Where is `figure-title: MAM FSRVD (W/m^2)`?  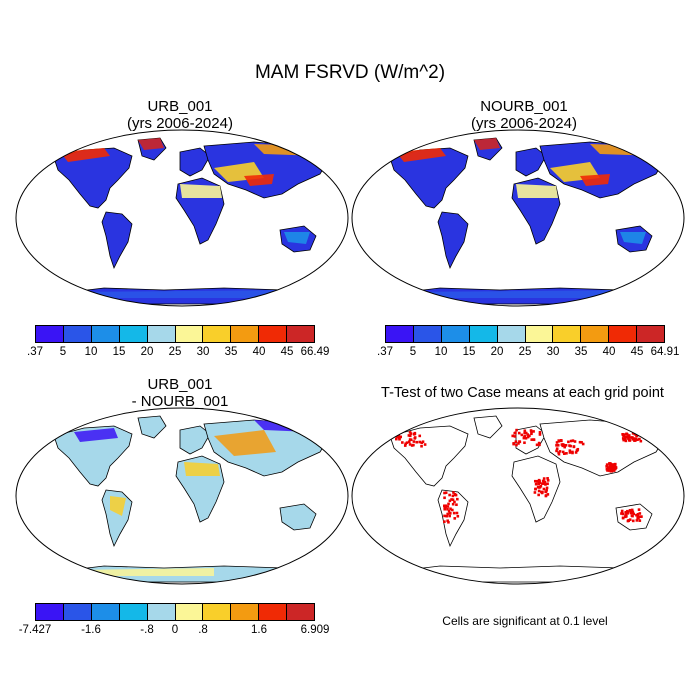
figure-title: MAM FSRVD (W/m^2) is located at coordinates (350, 72).